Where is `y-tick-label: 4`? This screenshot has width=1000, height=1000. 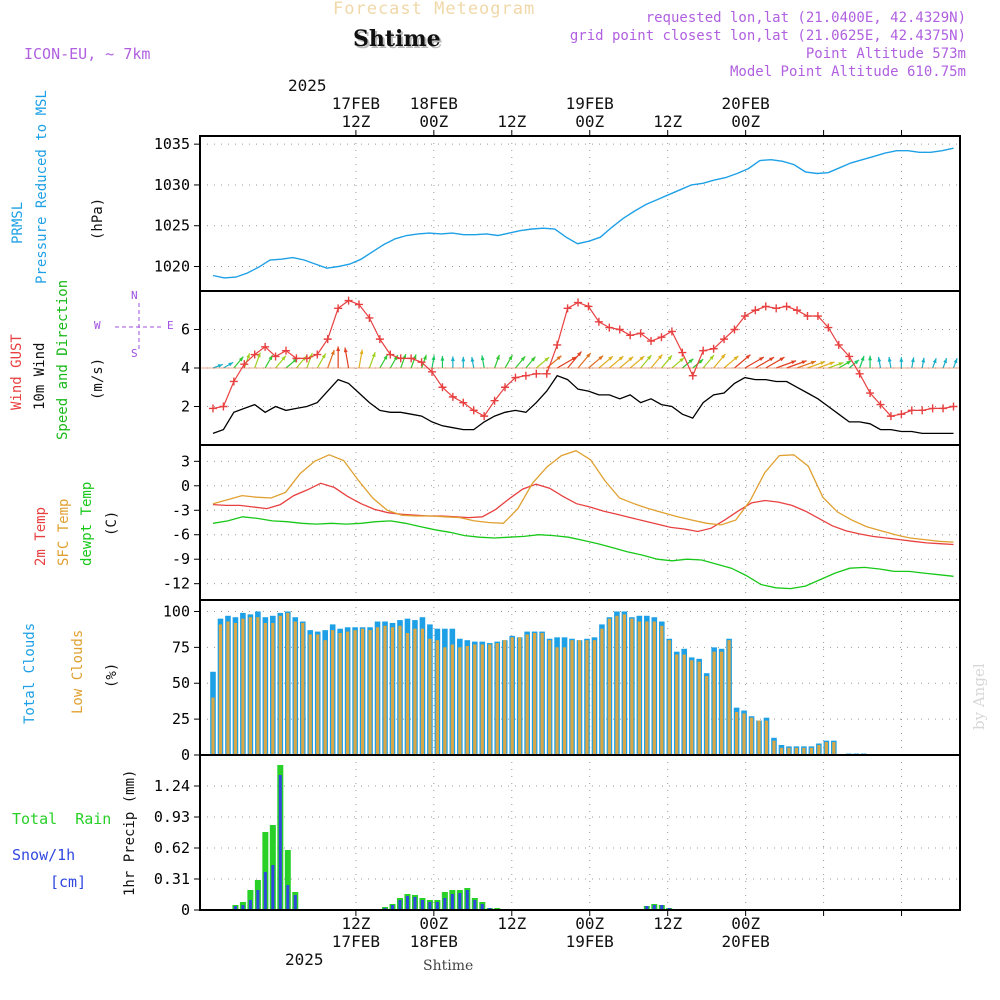 y-tick-label: 4 is located at coordinates (185, 368).